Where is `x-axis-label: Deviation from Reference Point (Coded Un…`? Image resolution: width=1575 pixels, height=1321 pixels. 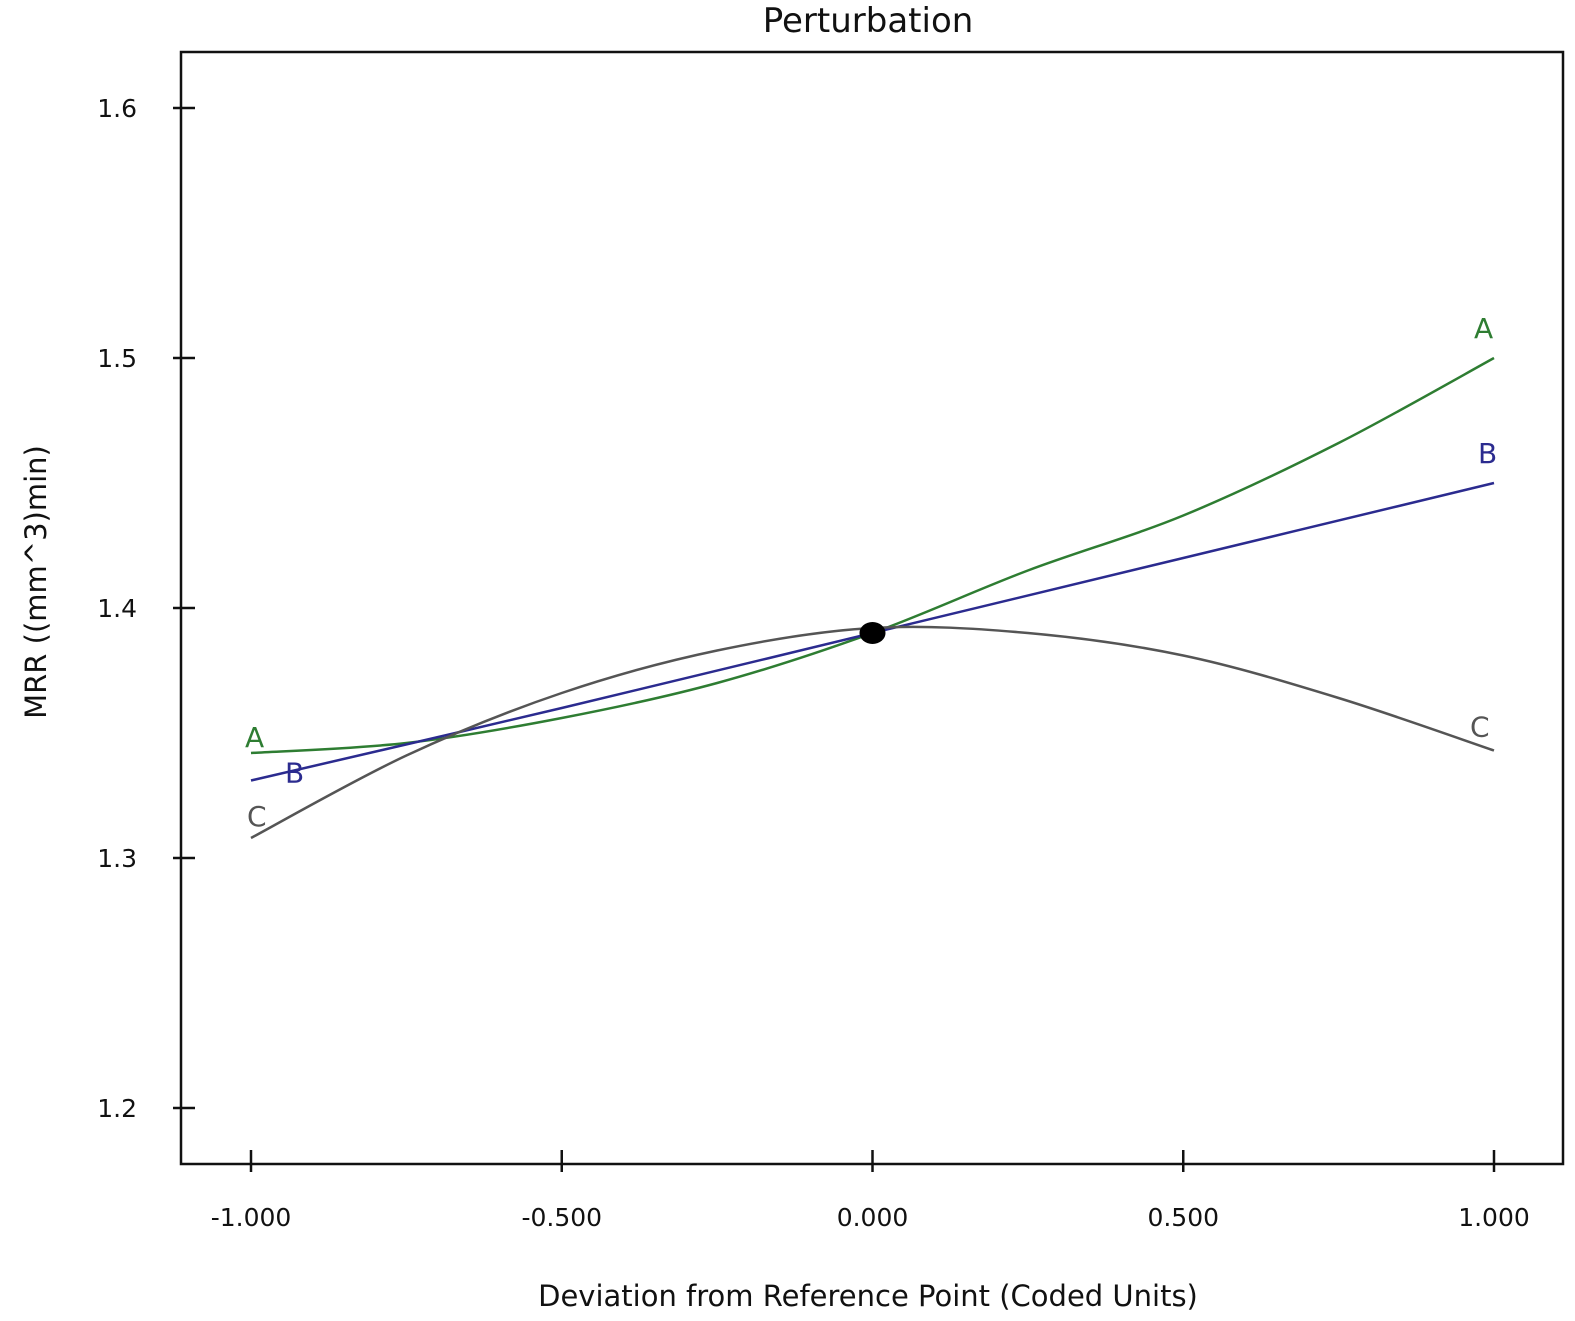 x-axis-label: Deviation from Reference Point (Coded Un… is located at coordinates (868, 1296).